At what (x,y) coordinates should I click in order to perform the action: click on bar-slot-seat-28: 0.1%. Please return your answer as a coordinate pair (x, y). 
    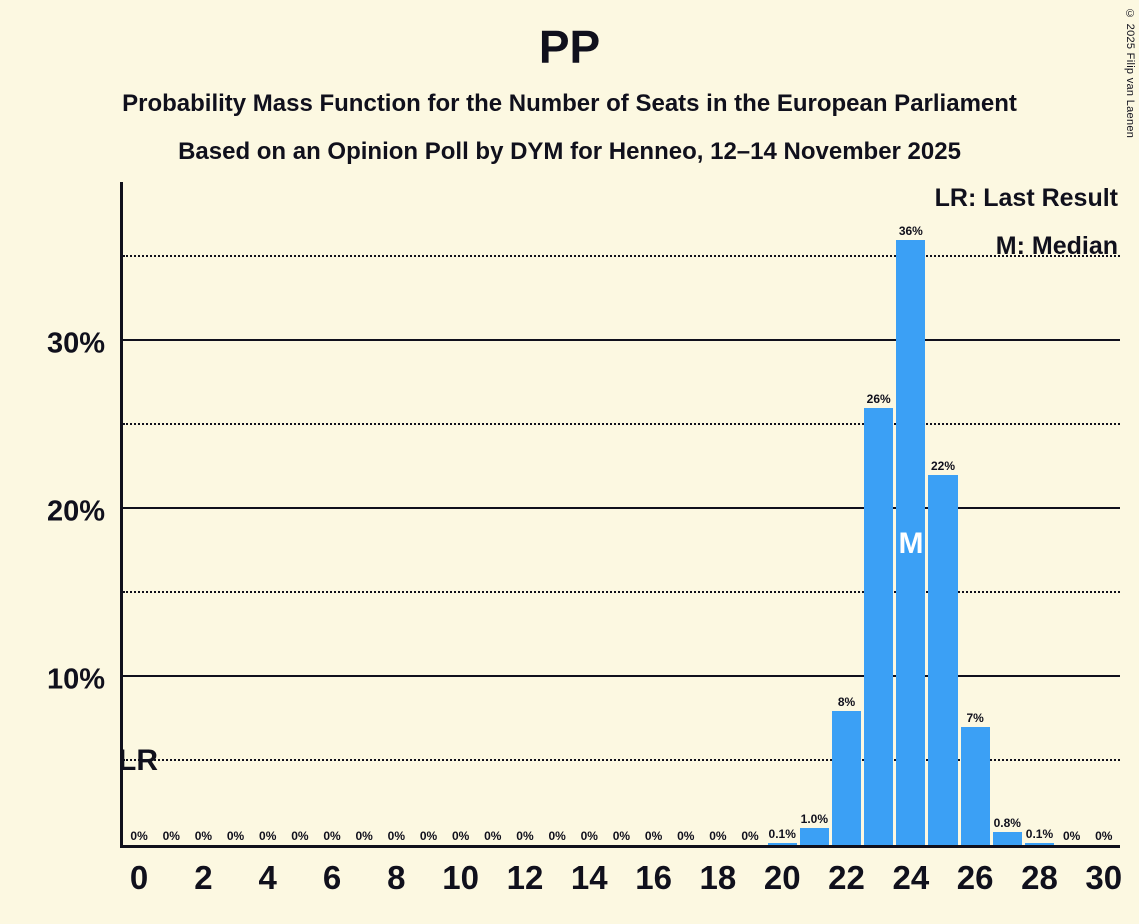
    Looking at the image, I should click on (1039, 513).